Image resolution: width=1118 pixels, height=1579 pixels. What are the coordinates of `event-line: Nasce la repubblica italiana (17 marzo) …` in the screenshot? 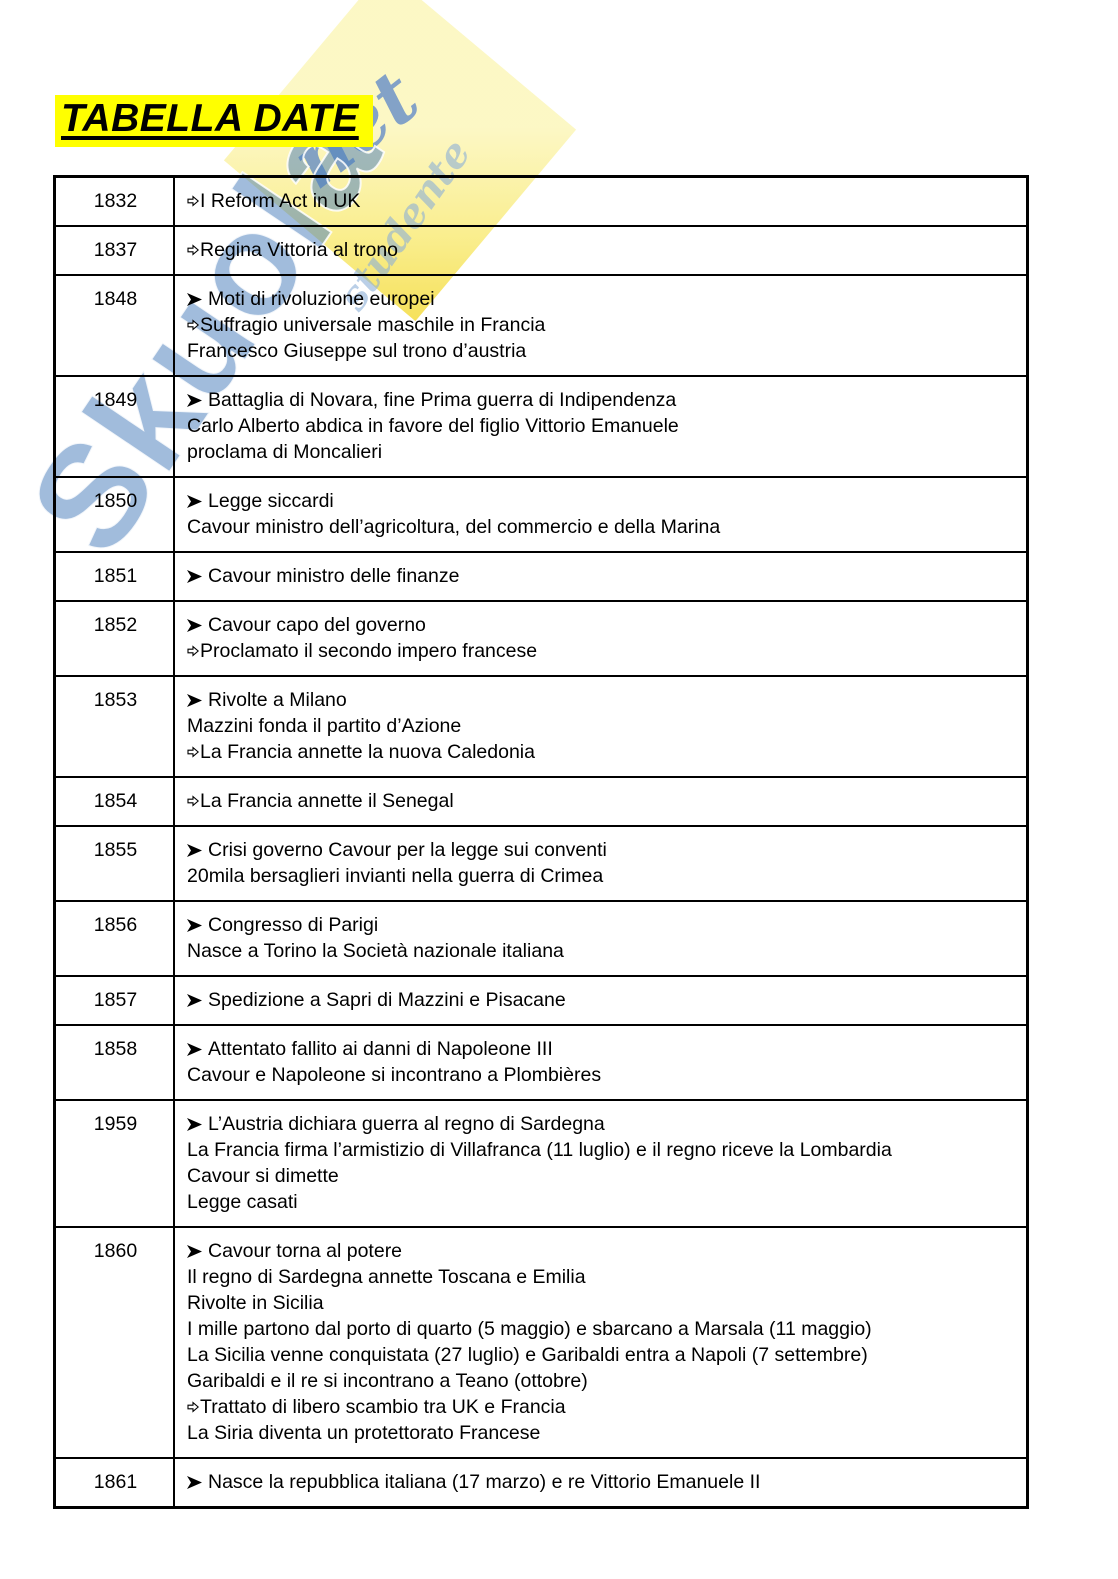 It's located at (601, 1482).